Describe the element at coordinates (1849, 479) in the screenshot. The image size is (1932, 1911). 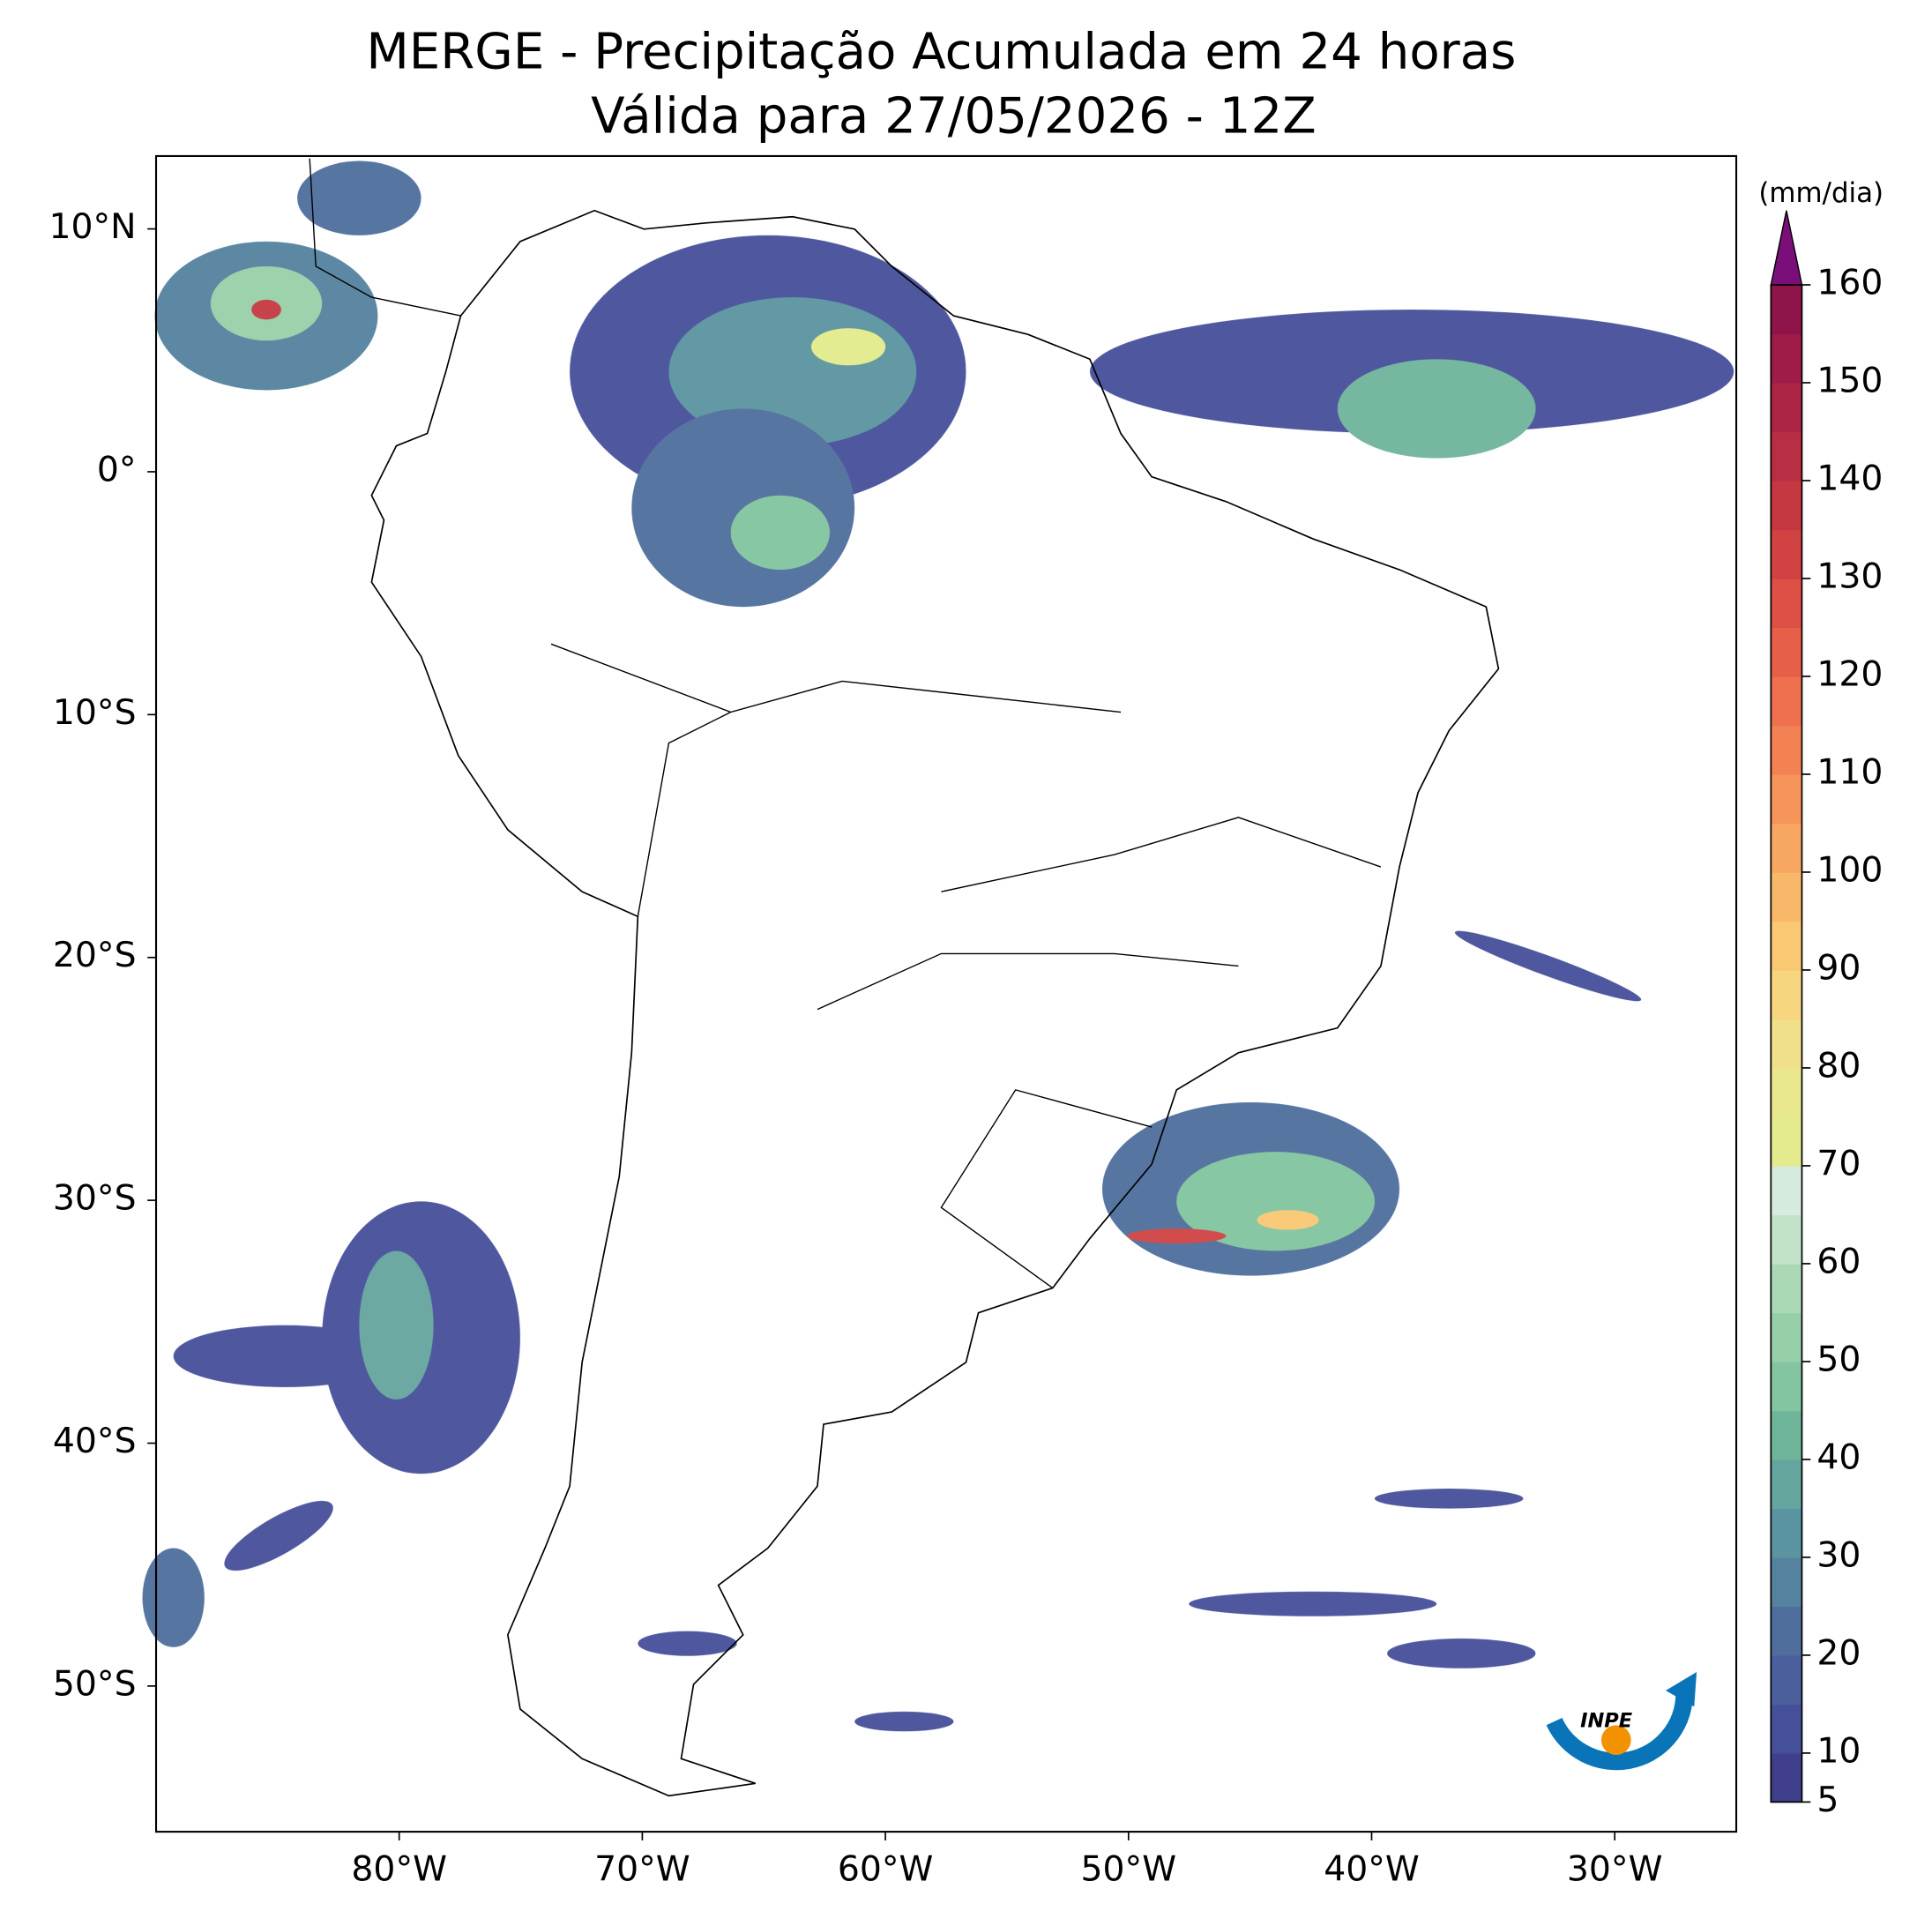
I see `colorbar-tick-label: 140` at that location.